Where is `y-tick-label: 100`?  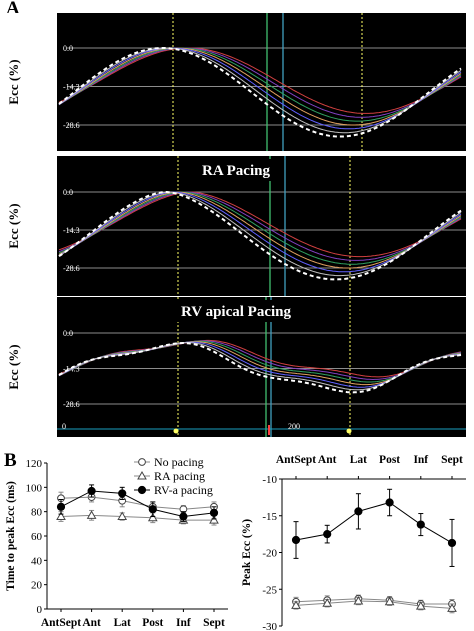 y-tick-label: 100 is located at coordinates (34, 488).